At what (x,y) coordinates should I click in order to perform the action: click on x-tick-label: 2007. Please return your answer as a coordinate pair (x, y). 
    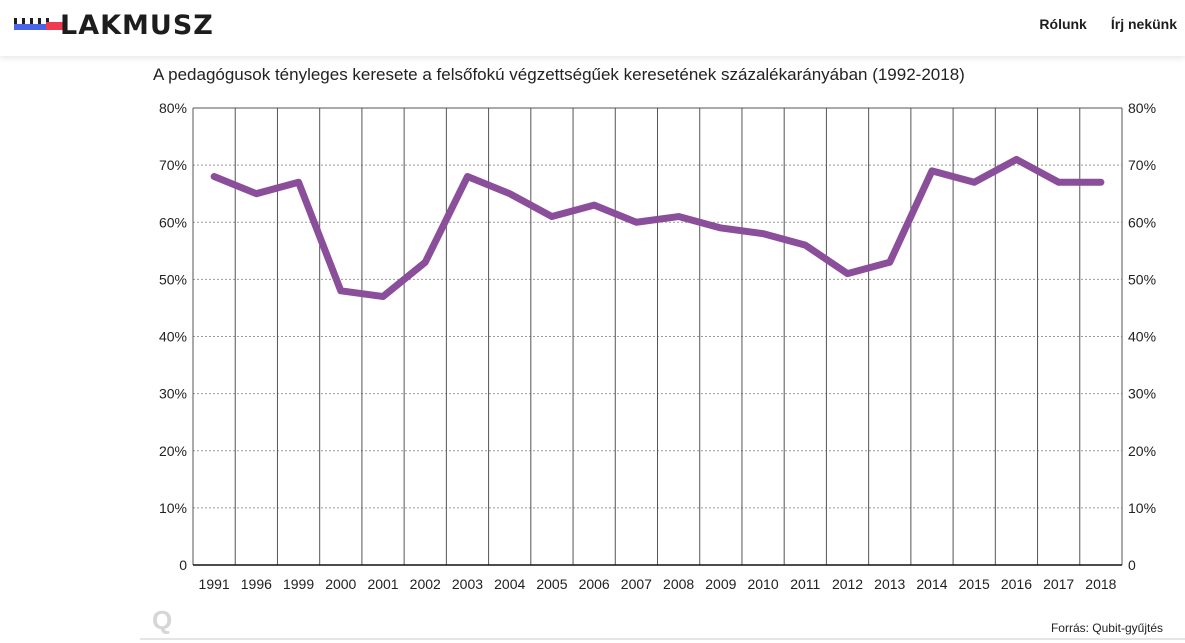
    Looking at the image, I should click on (636, 584).